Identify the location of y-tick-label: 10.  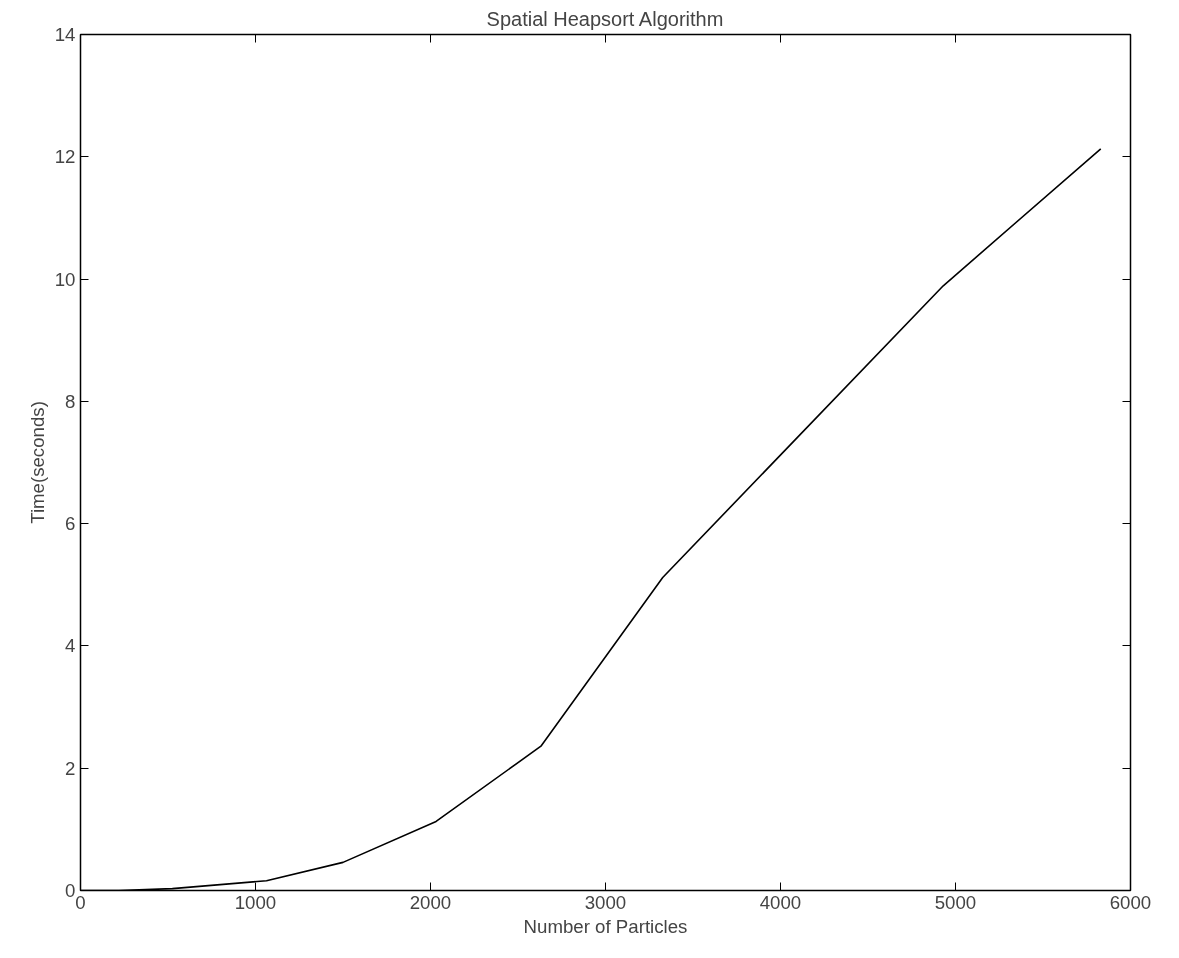
(65, 279).